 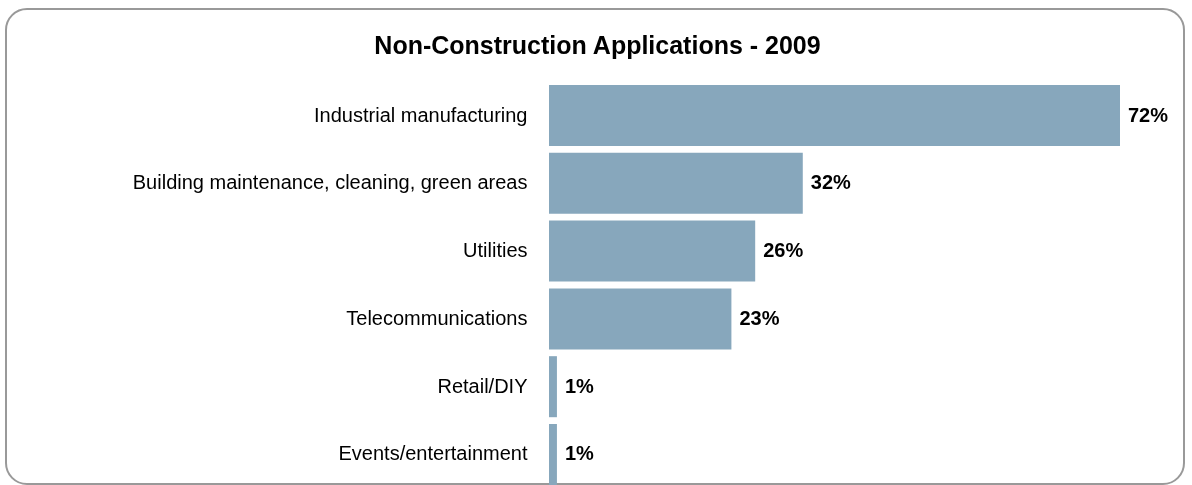 I want to click on y-tick-label: Industrial manufacturing, so click(x=421, y=114).